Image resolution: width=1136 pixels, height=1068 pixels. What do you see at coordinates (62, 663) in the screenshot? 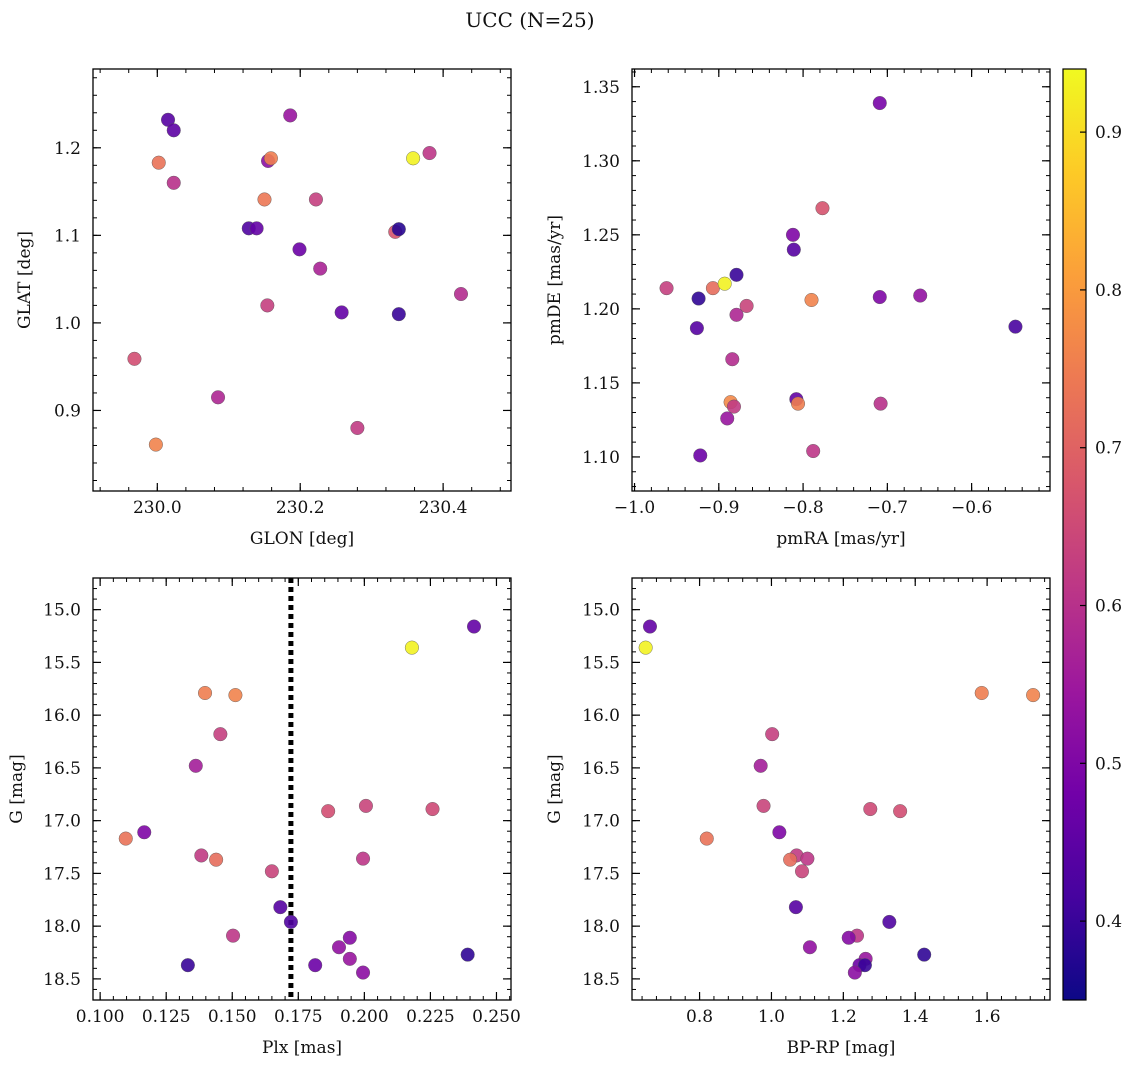
I see `y-tick-label: 15.5` at bounding box center [62, 663].